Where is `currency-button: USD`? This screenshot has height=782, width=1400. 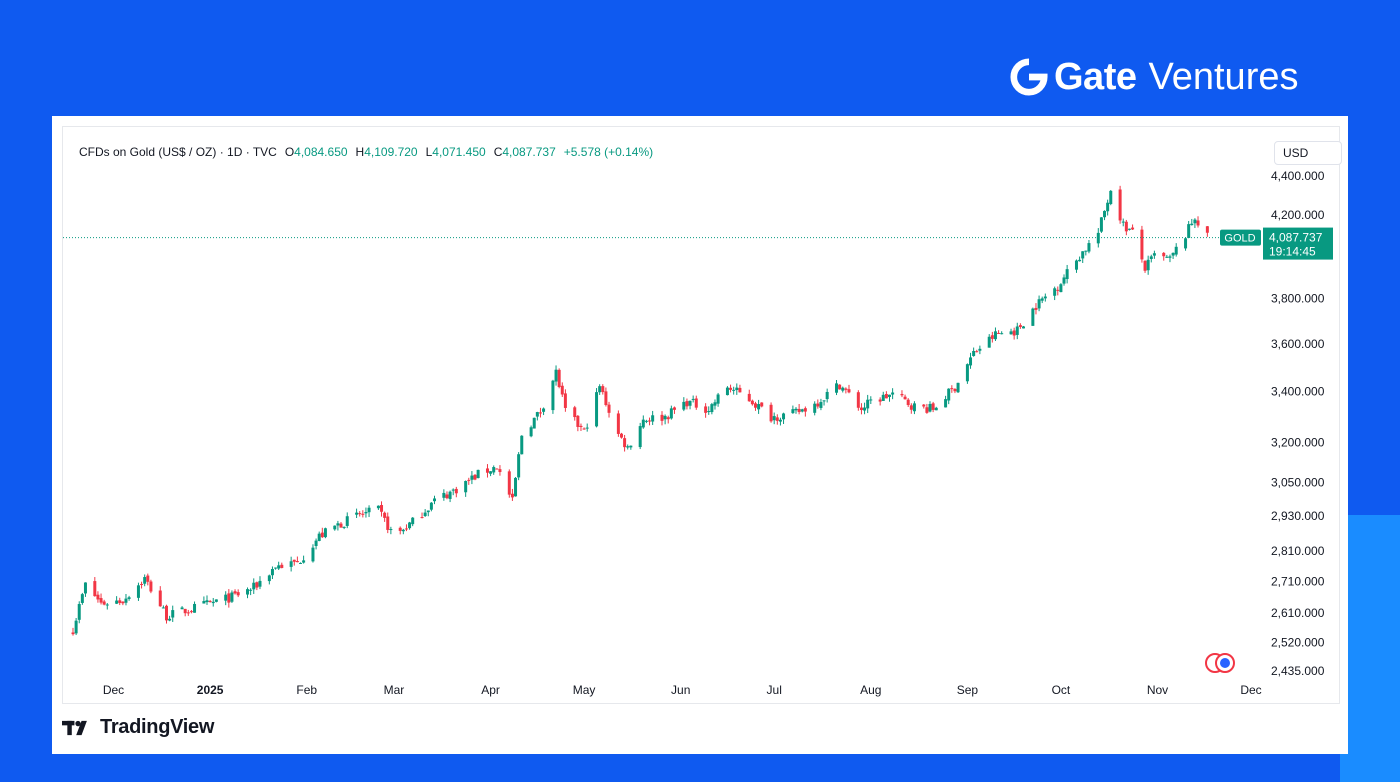
currency-button: USD is located at coordinates (1308, 153).